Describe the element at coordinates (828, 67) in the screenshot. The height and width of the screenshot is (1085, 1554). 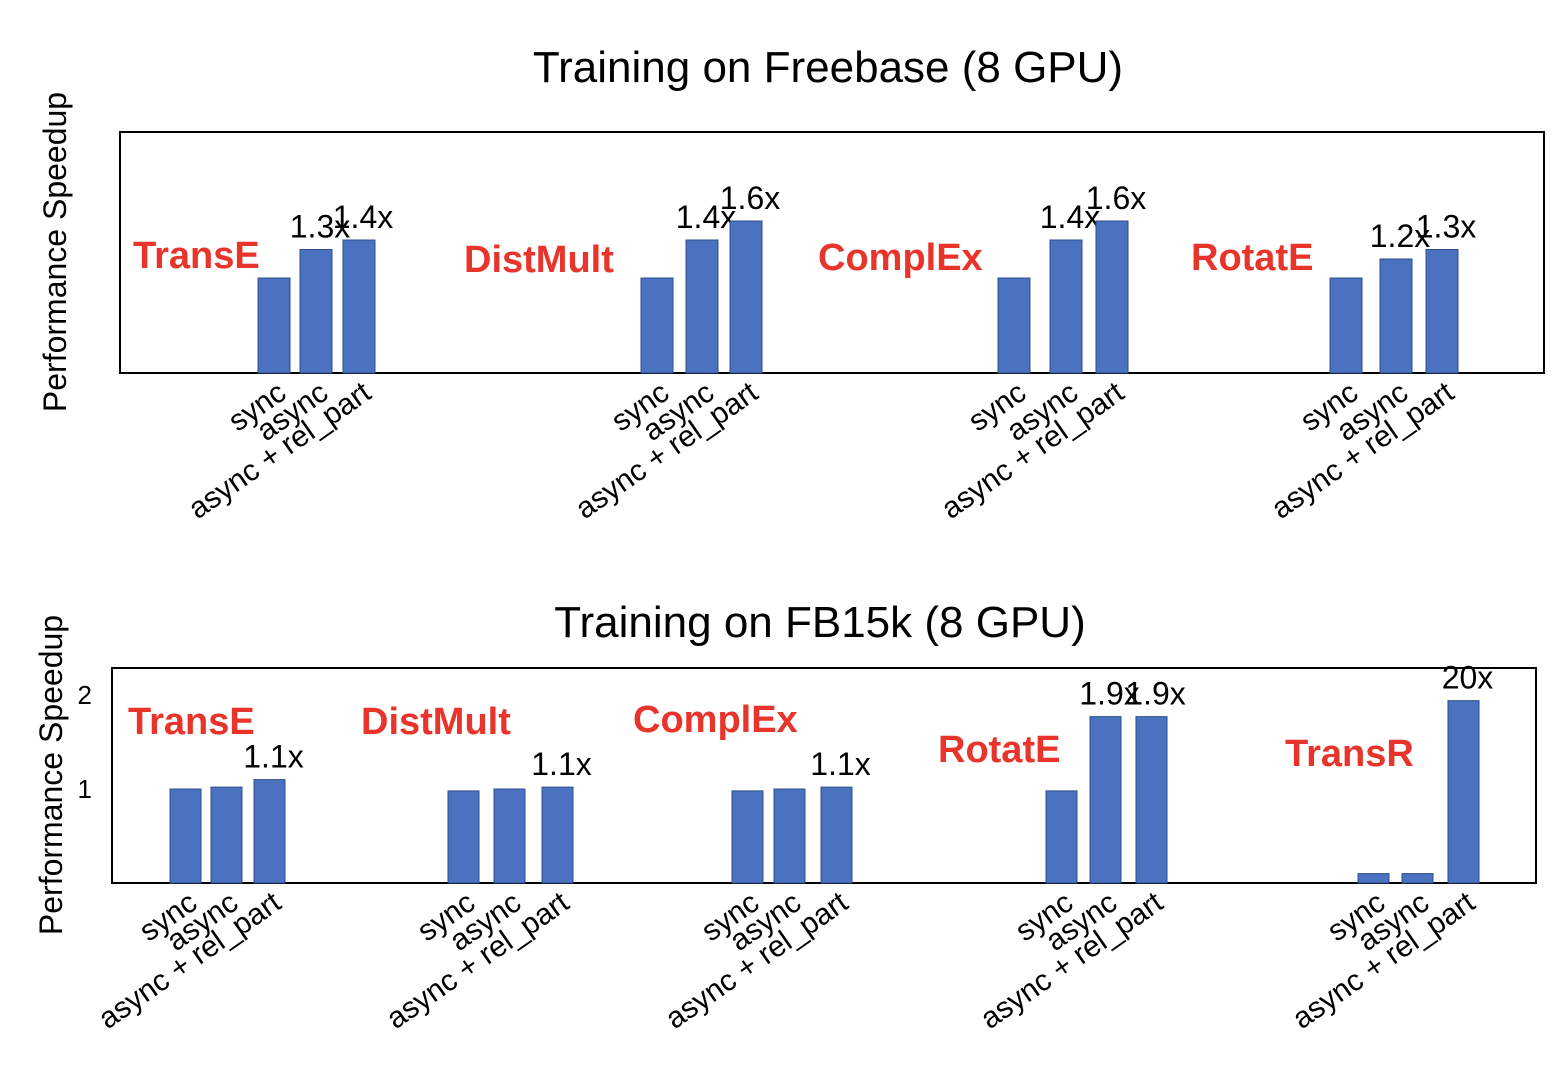
I see `chart-title: Training on Freebase (8 GPU)` at that location.